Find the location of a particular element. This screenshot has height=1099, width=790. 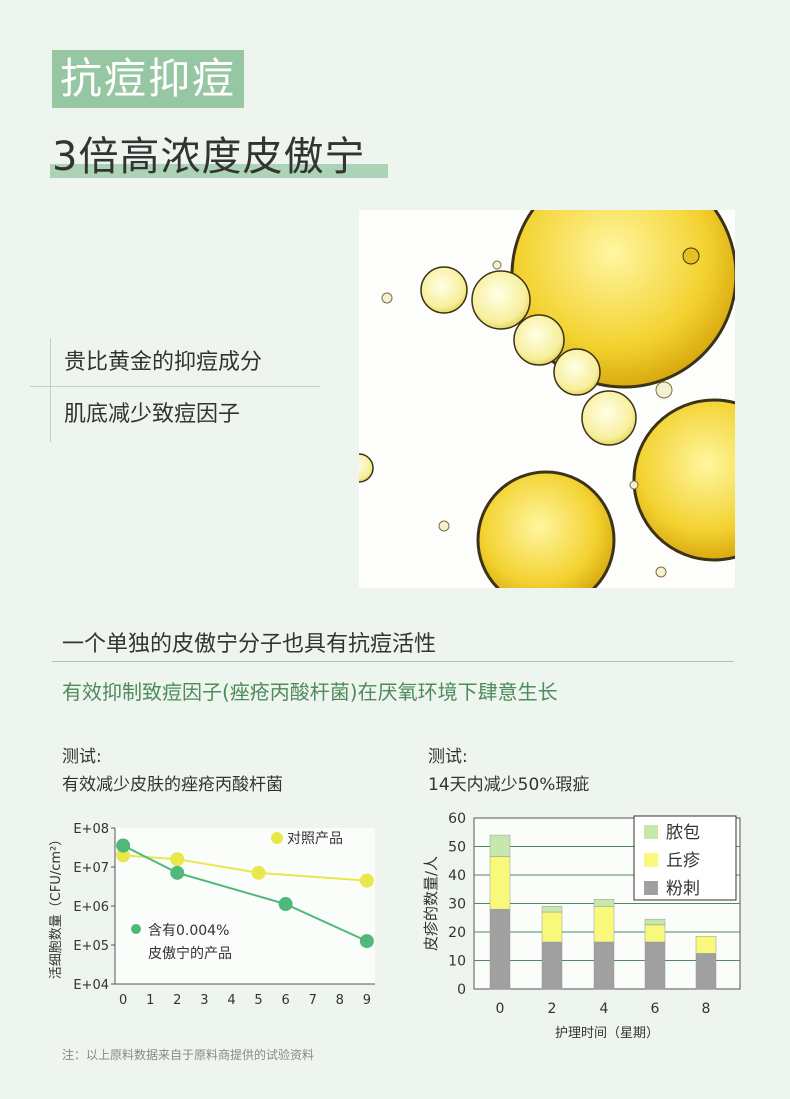

y-tick-label: 20 is located at coordinates (457, 933).